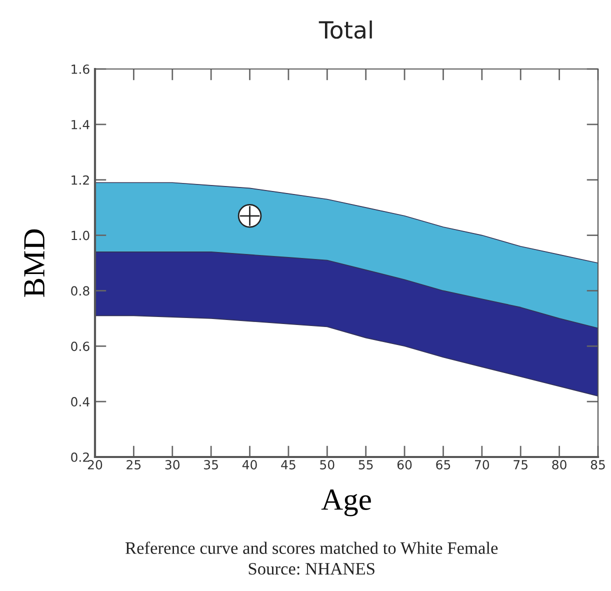 This screenshot has height=591, width=611. I want to click on x-tick-label: 30, so click(172, 465).